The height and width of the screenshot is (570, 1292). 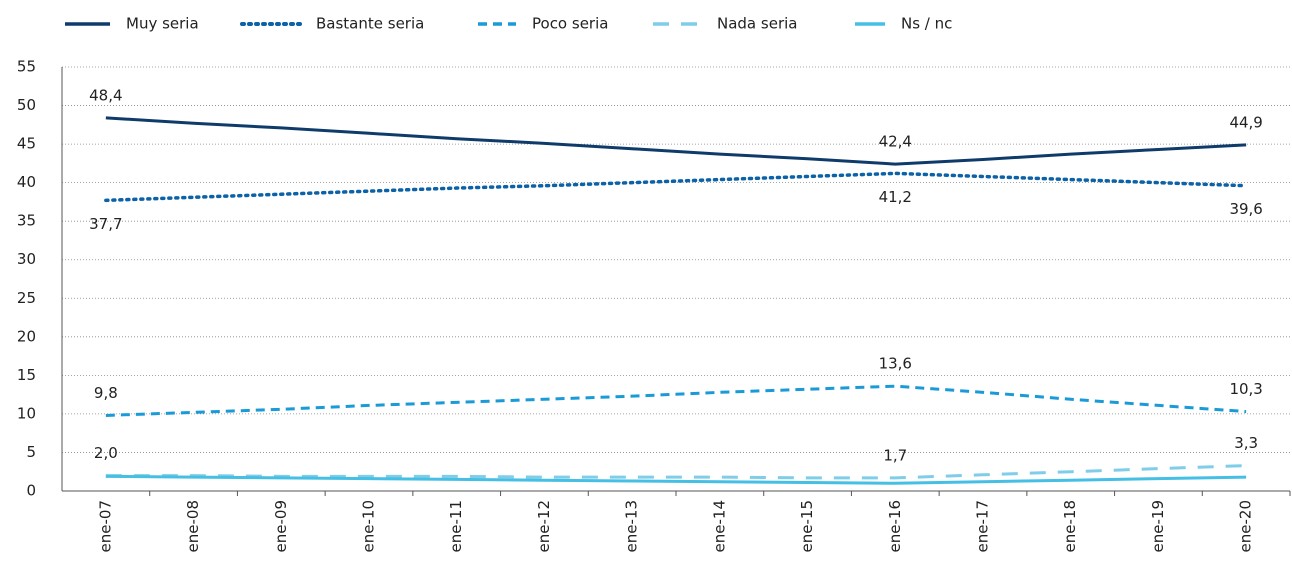 I want to click on y-tick-label: 40, so click(x=26, y=182).